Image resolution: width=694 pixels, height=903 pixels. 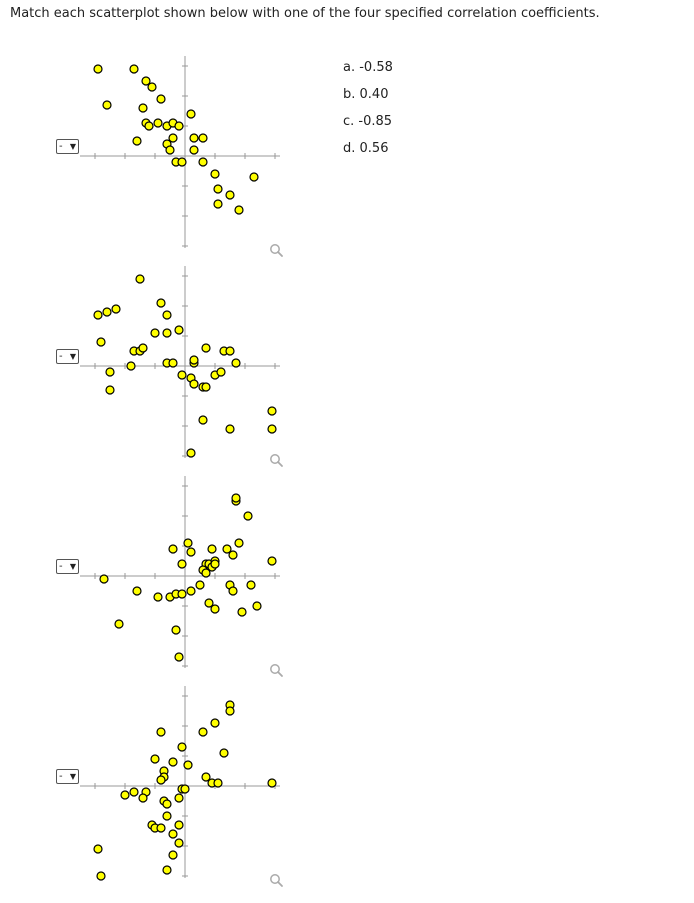 I want to click on scatterplot-panel-3: - ▼, so click(x=176, y=572).